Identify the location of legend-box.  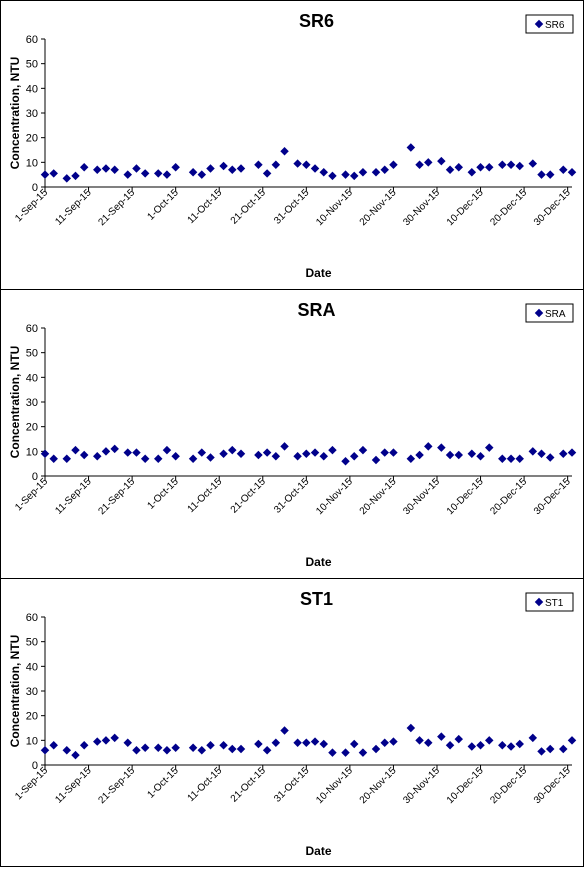
(549, 313).